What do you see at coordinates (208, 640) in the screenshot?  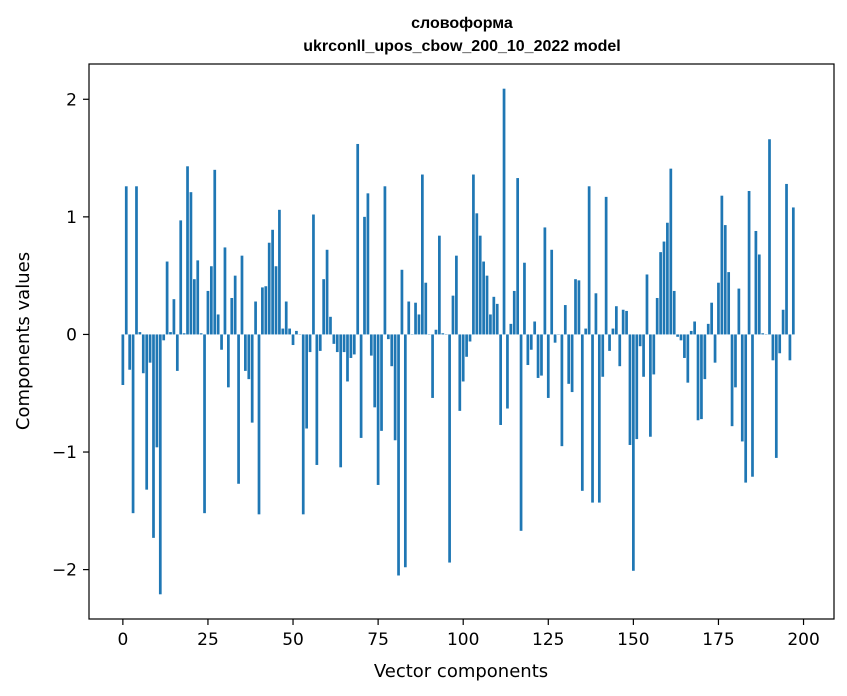 I see `x-tick-label: 25` at bounding box center [208, 640].